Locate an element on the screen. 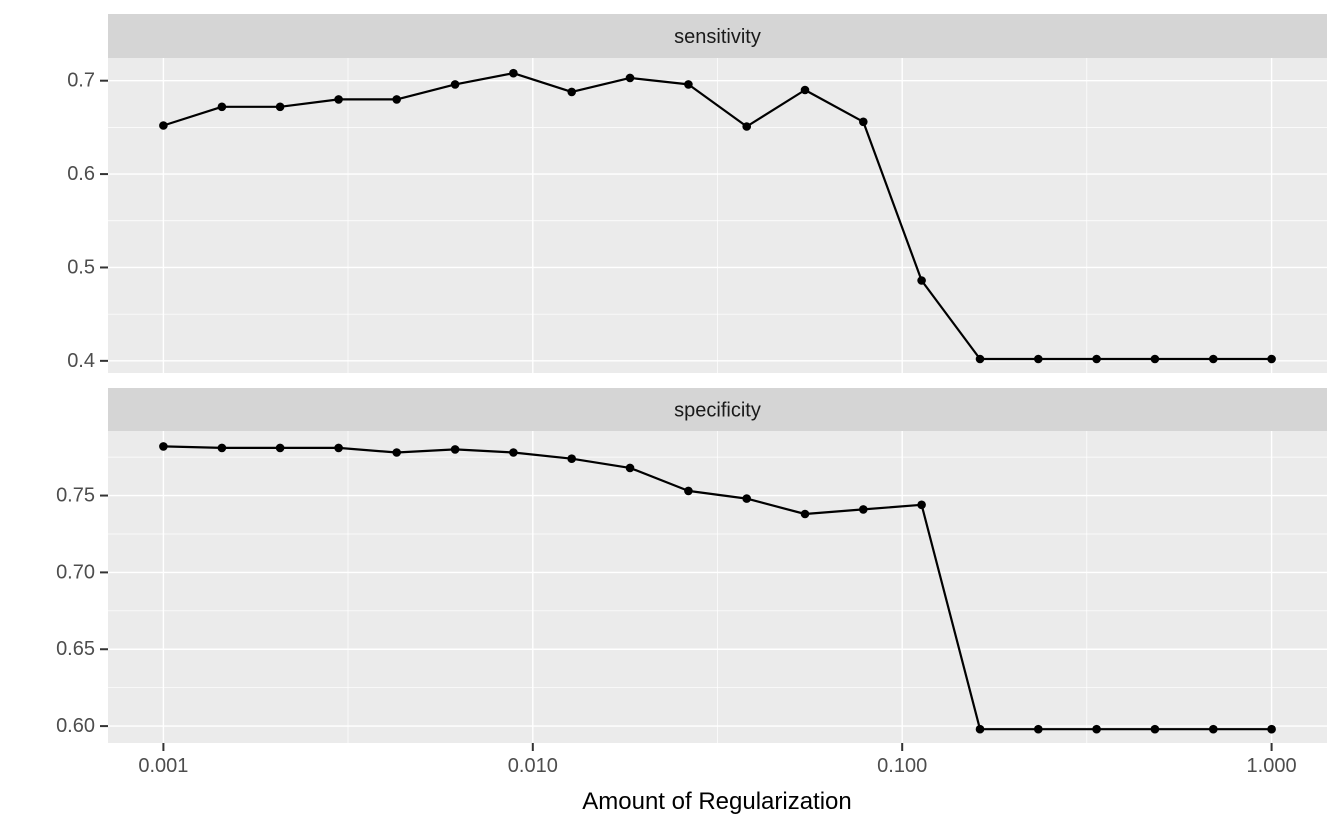 This screenshot has height=830, width=1344. y-axis-tick-label: 0.60 is located at coordinates (75, 726).